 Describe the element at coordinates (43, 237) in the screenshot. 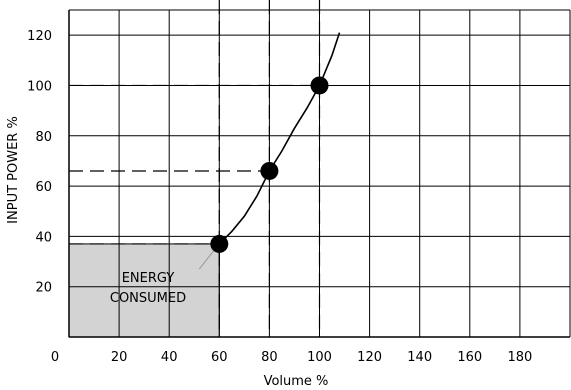

I see `y-tick-label-40: 40` at that location.